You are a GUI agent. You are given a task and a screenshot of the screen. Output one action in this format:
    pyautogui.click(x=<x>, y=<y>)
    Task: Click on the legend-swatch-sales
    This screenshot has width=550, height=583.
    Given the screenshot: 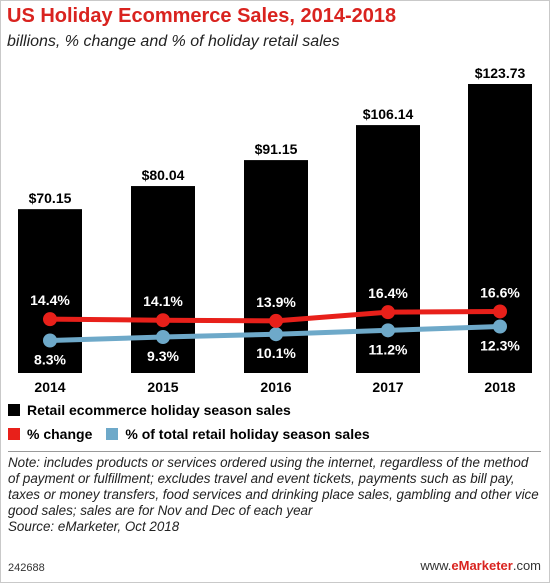 What is the action you would take?
    pyautogui.click(x=14, y=410)
    